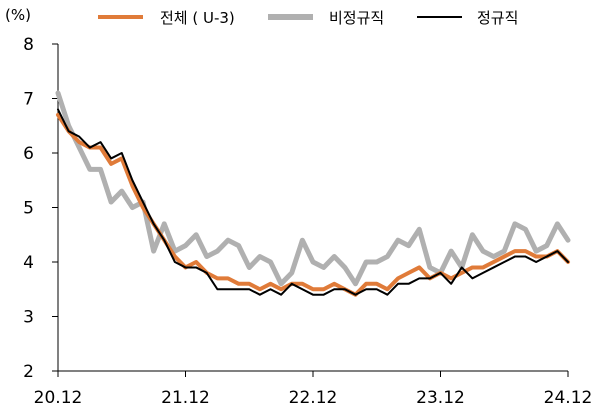 The height and width of the screenshot is (420, 592). What do you see at coordinates (28, 318) in the screenshot?
I see `y-tick-label: 3` at bounding box center [28, 318].